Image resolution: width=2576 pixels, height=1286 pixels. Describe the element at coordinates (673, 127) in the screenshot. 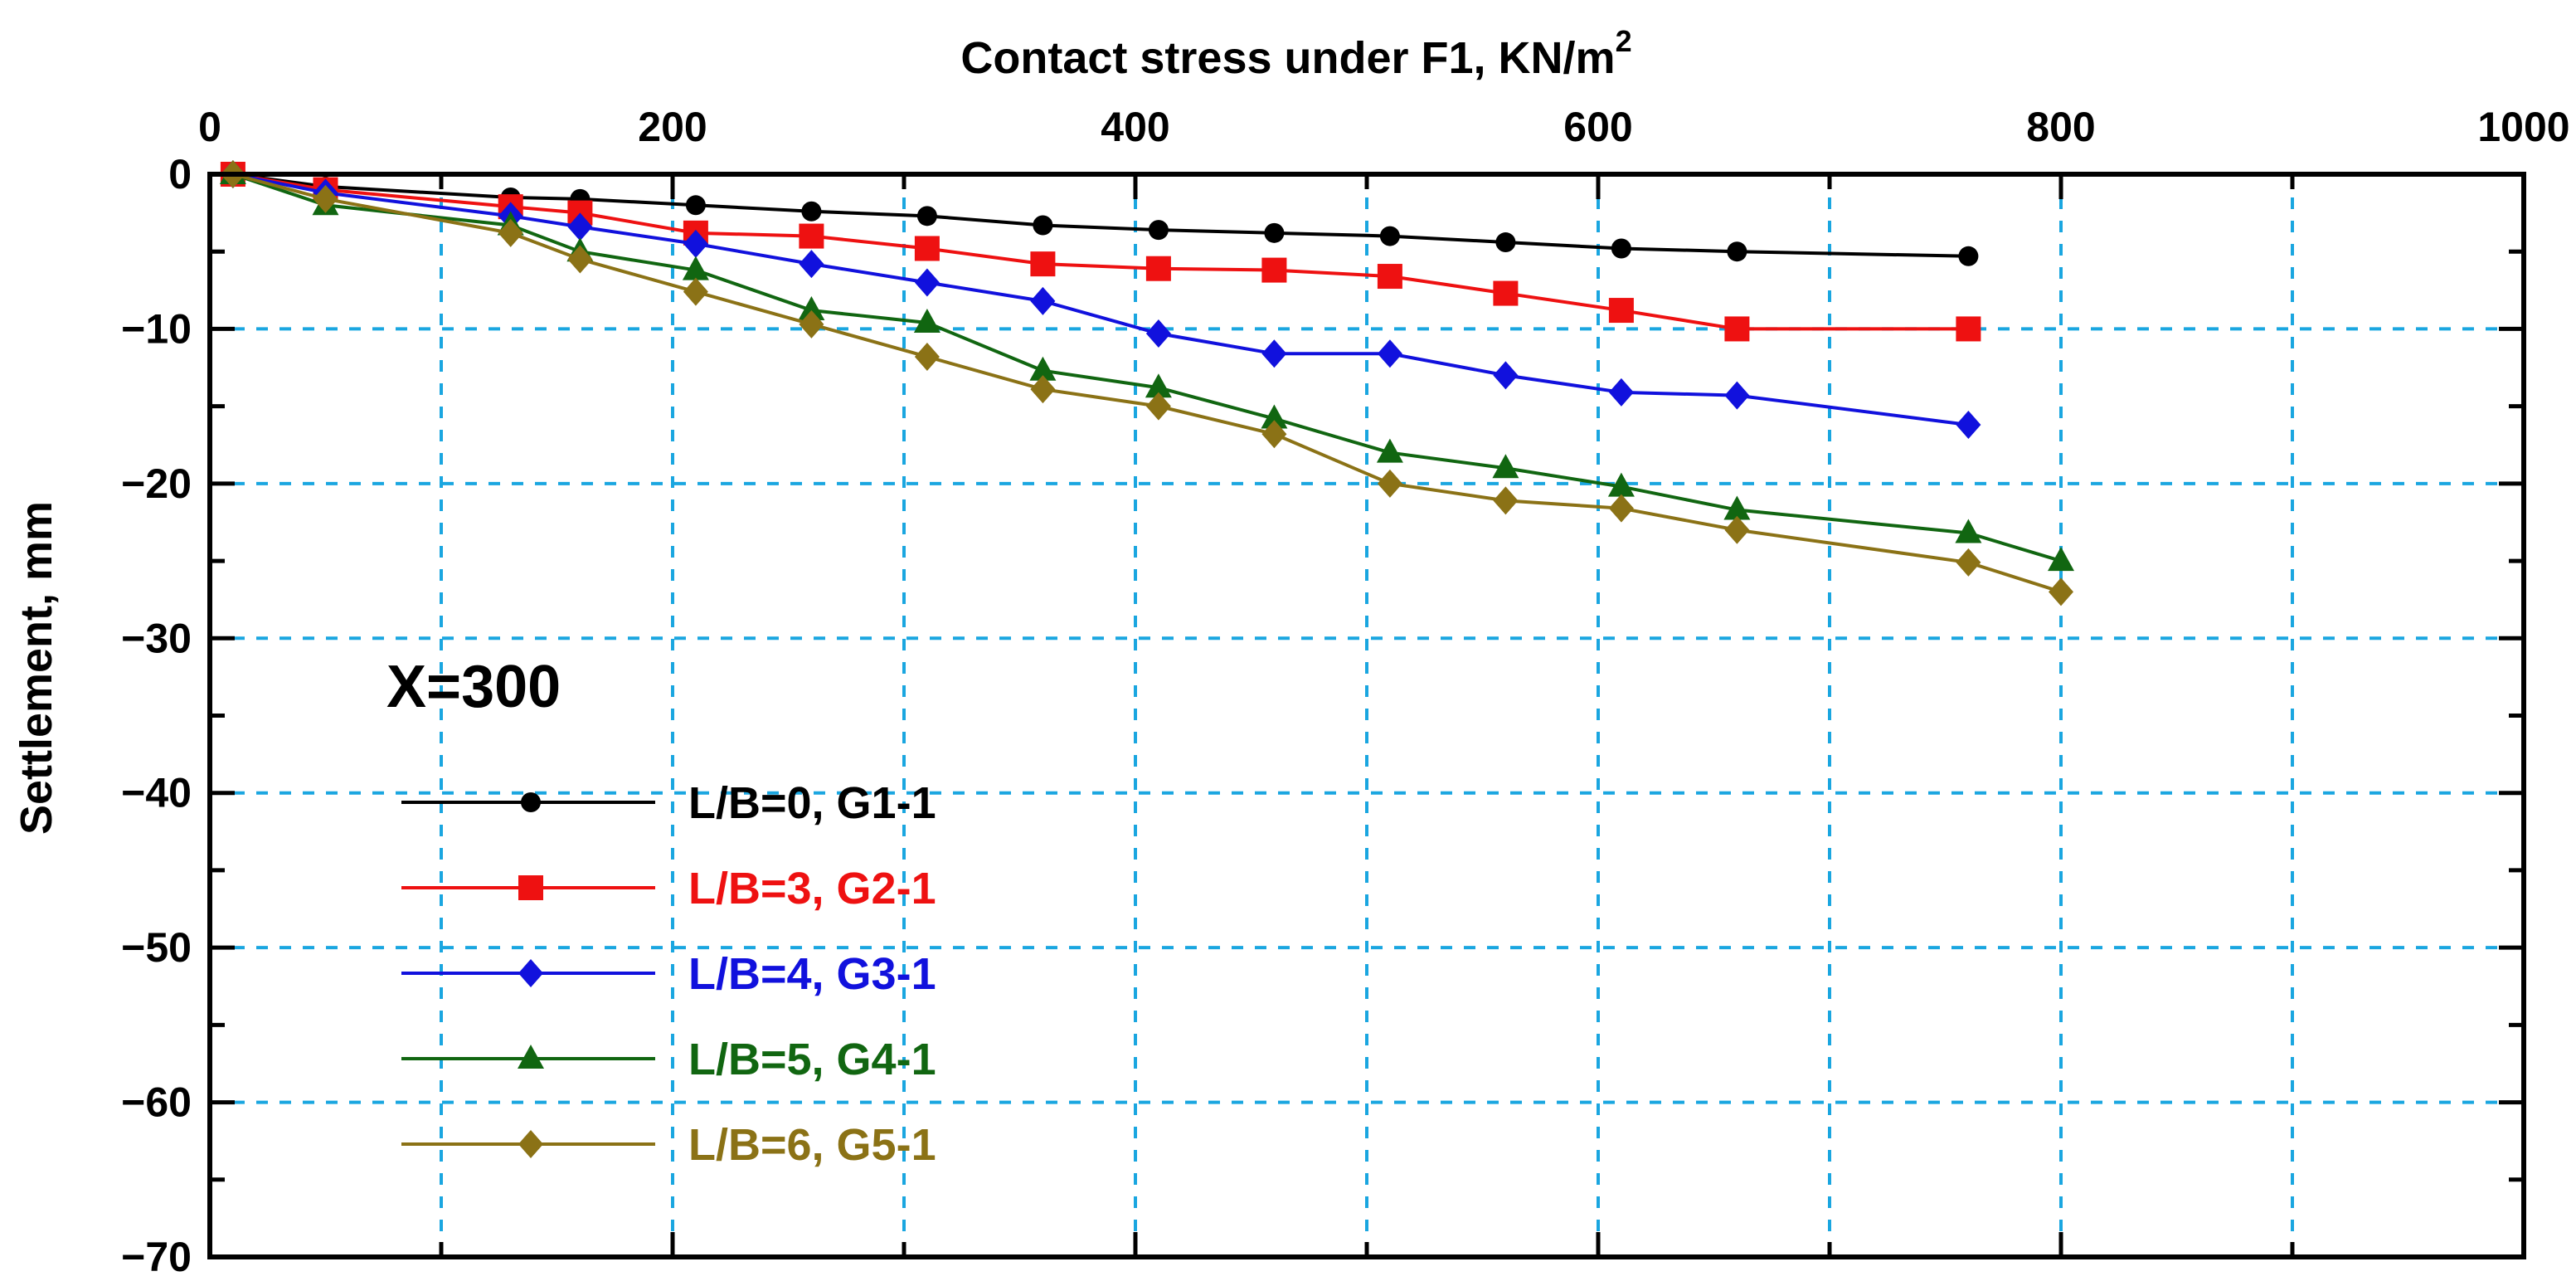

I see `x-tick-label: 200` at that location.